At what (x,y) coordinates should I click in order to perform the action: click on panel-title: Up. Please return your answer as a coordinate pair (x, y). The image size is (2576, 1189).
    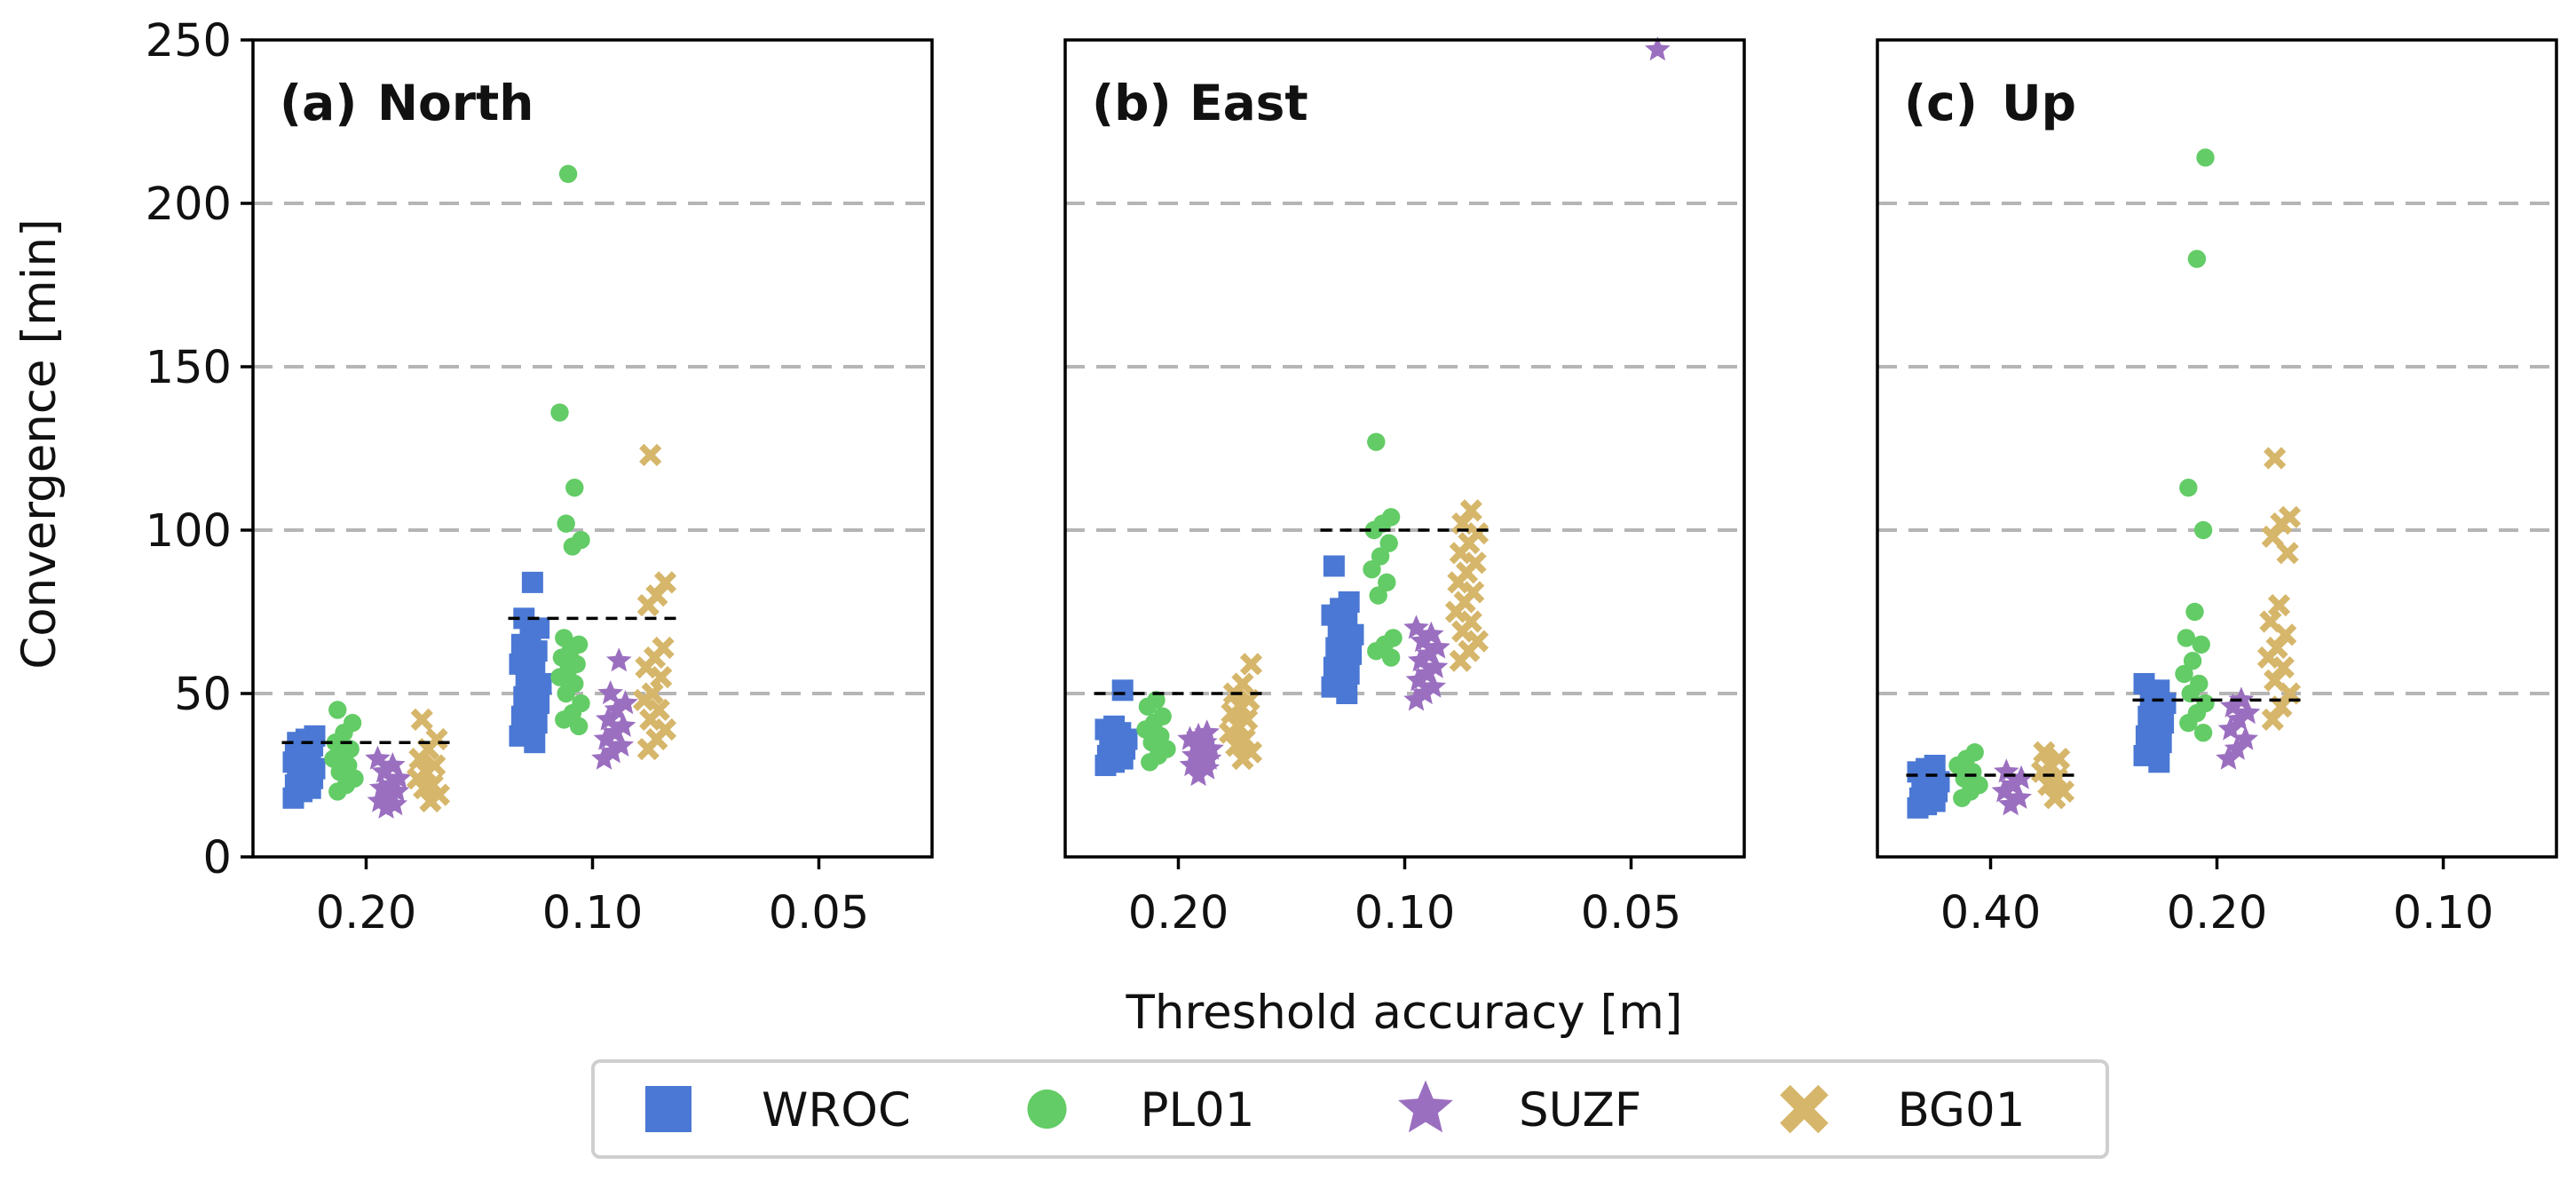
    Looking at the image, I should click on (2039, 103).